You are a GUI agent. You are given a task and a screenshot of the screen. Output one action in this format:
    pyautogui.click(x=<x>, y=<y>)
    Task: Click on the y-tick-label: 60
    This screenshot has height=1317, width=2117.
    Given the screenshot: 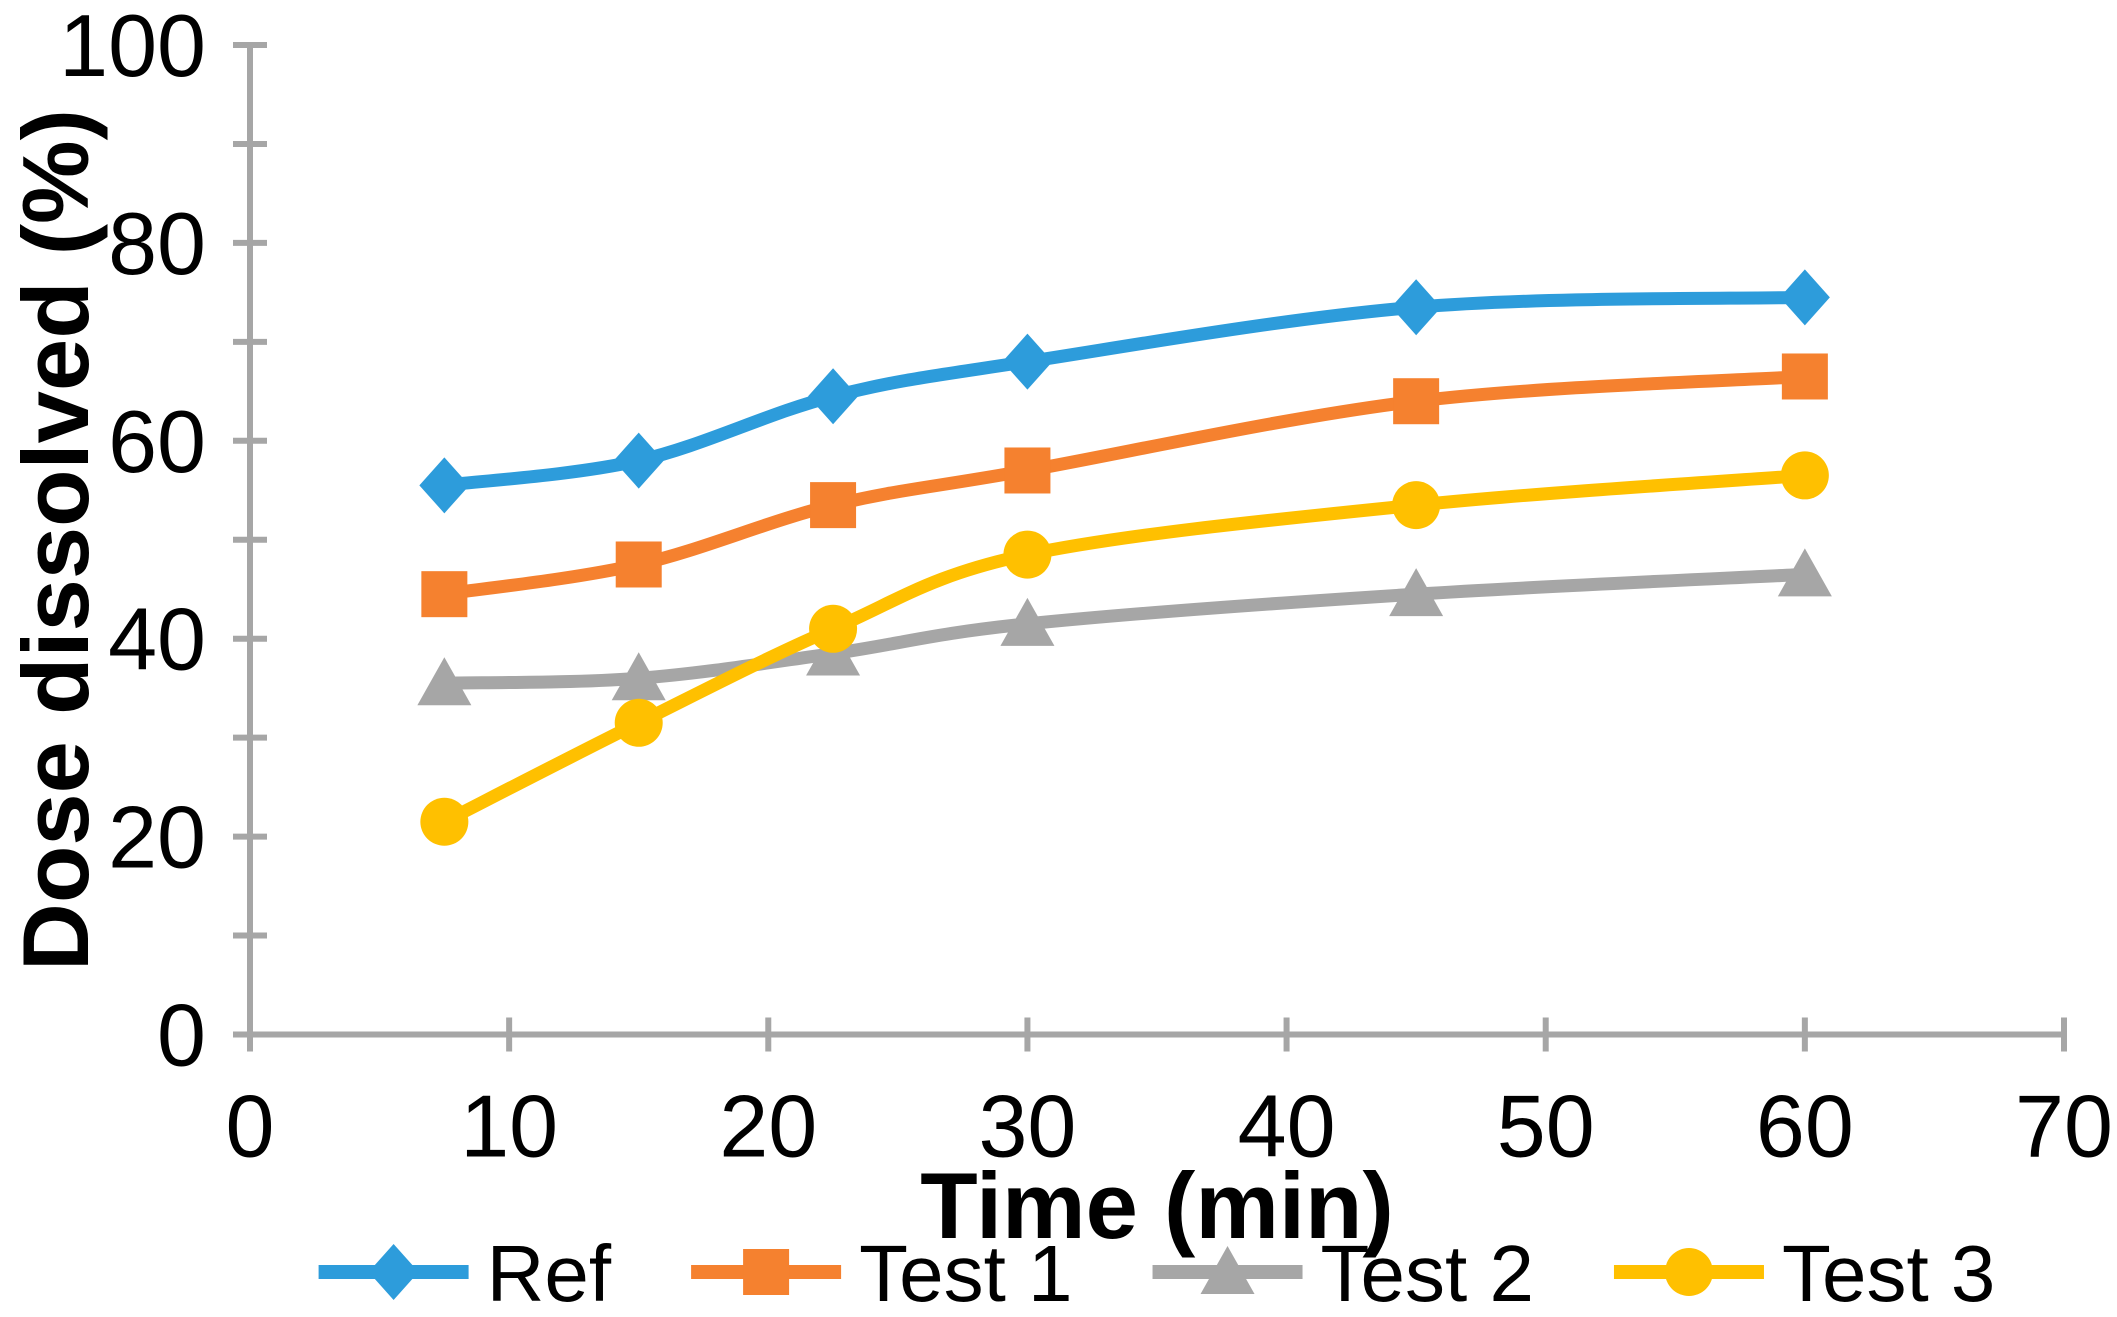 What is the action you would take?
    pyautogui.click(x=157, y=441)
    